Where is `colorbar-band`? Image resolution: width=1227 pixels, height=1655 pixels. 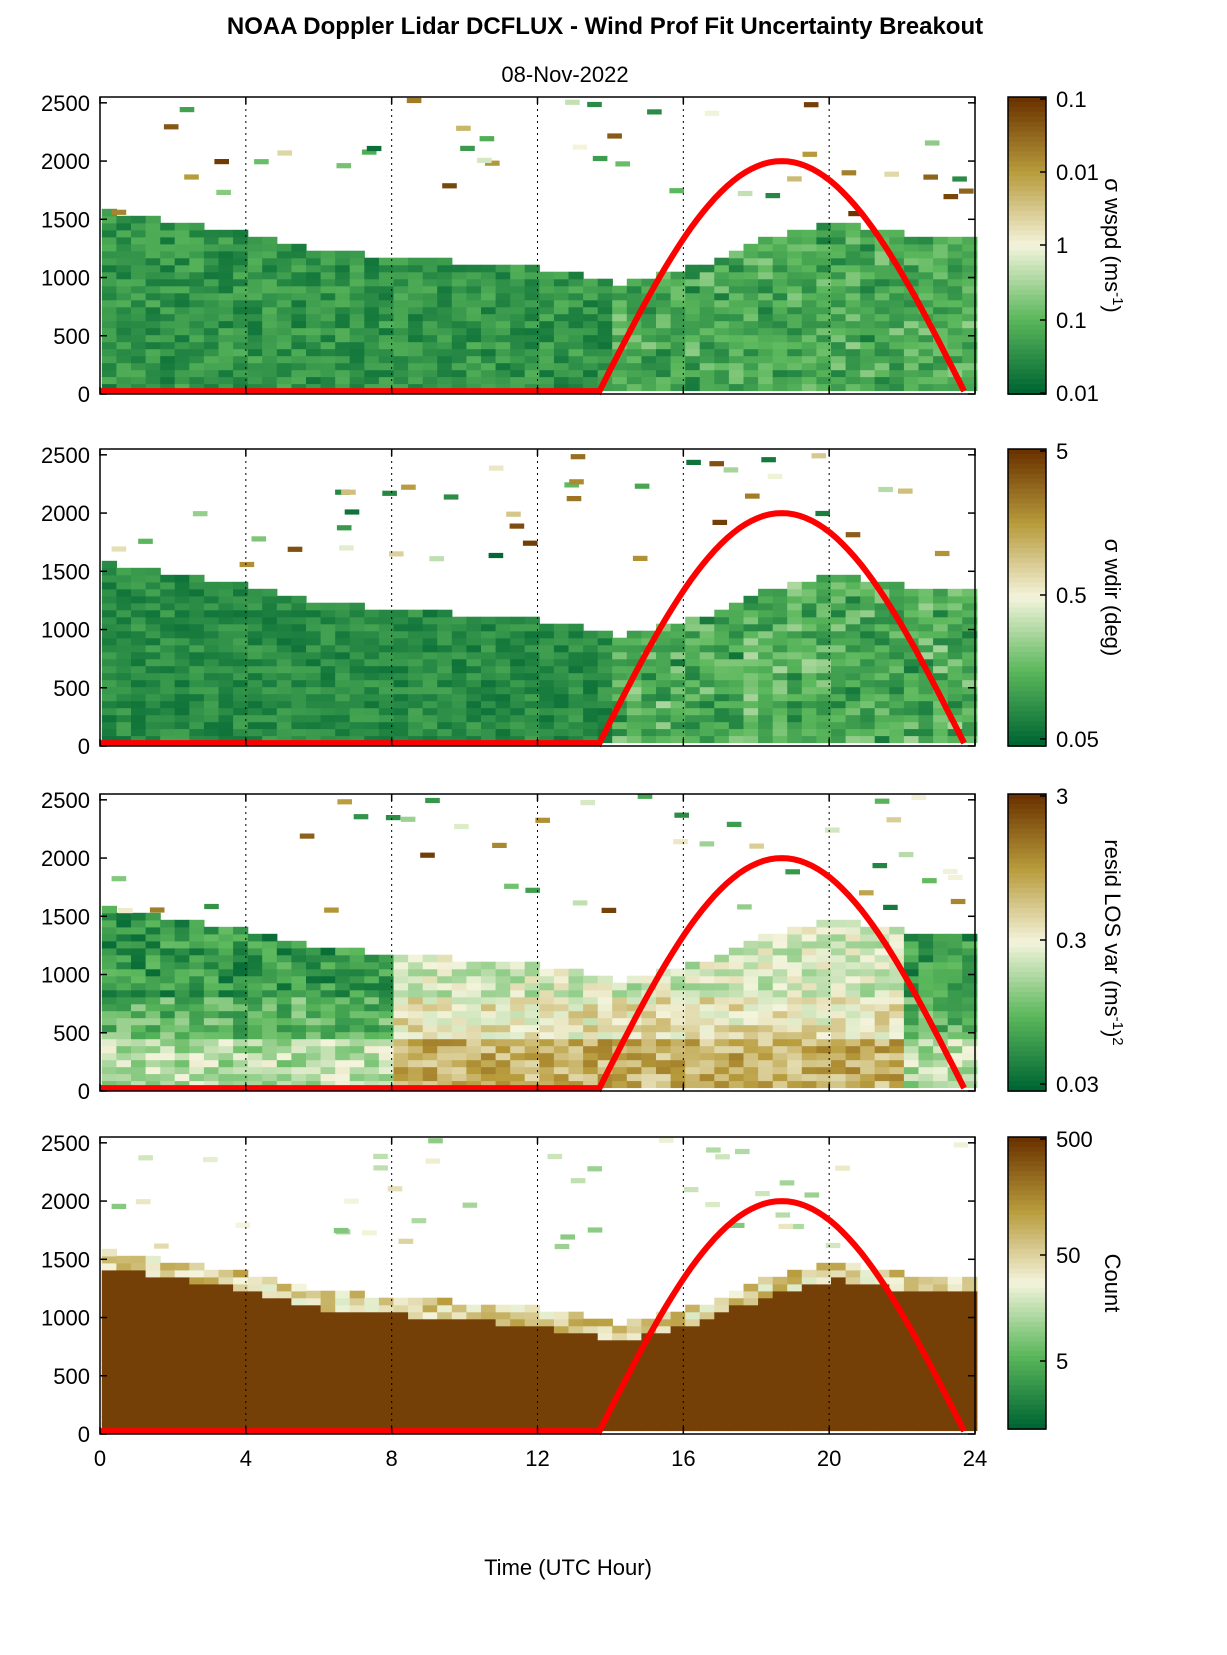 colorbar-band is located at coordinates (1027, 332).